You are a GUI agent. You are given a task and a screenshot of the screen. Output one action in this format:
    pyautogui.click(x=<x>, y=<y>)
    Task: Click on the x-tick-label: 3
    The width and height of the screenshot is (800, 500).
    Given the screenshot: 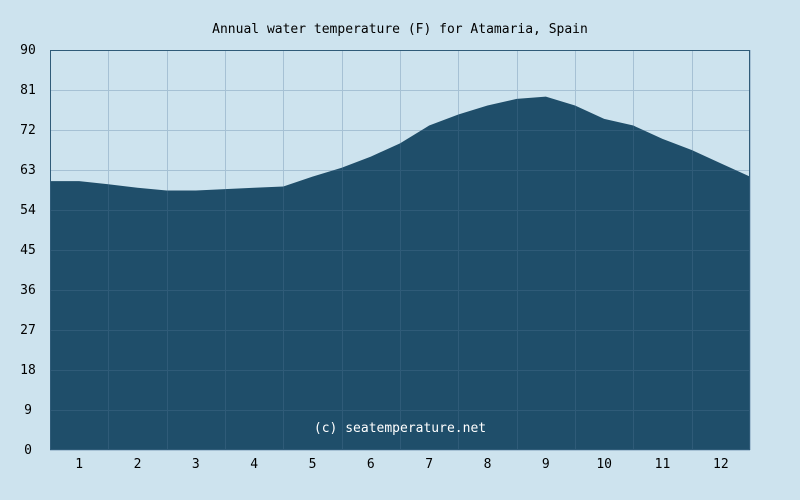 What is the action you would take?
    pyautogui.click(x=196, y=464)
    